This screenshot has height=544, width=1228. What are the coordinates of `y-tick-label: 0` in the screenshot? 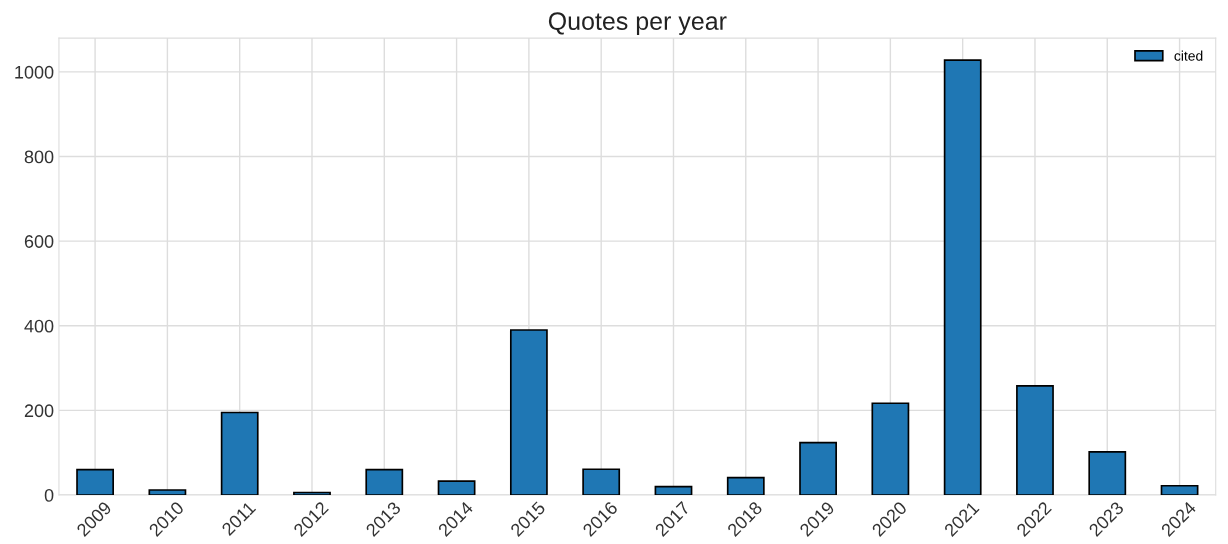 It's located at (49, 495).